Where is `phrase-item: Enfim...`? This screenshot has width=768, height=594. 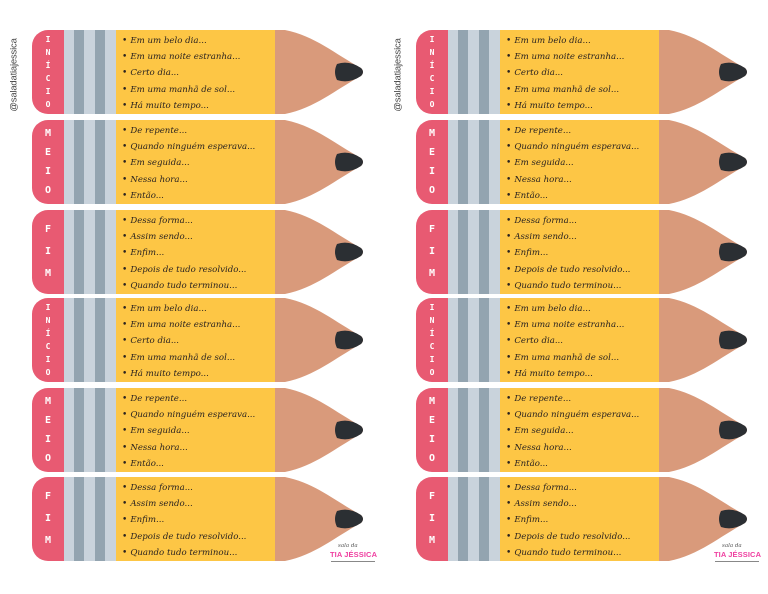 phrase-item: Enfim... is located at coordinates (583, 253).